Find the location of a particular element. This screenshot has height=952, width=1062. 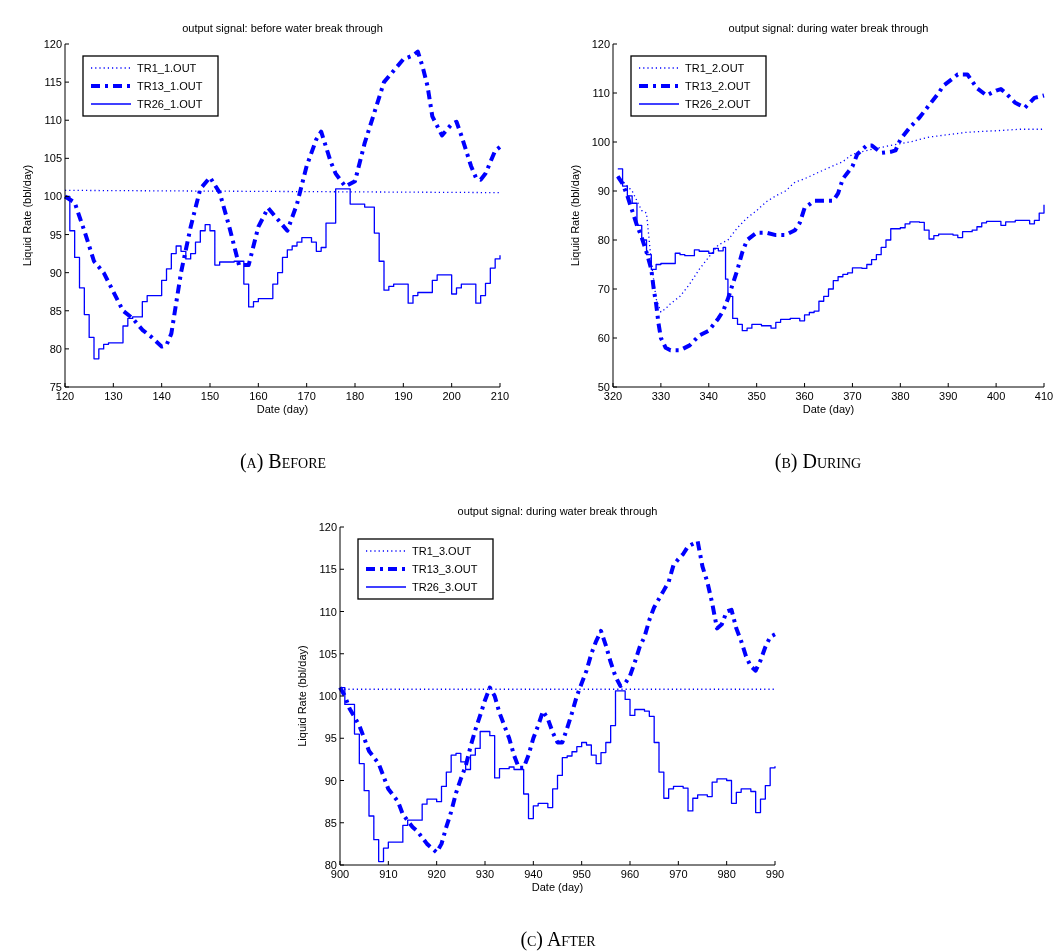

x-tick-label: 380 is located at coordinates (900, 396).